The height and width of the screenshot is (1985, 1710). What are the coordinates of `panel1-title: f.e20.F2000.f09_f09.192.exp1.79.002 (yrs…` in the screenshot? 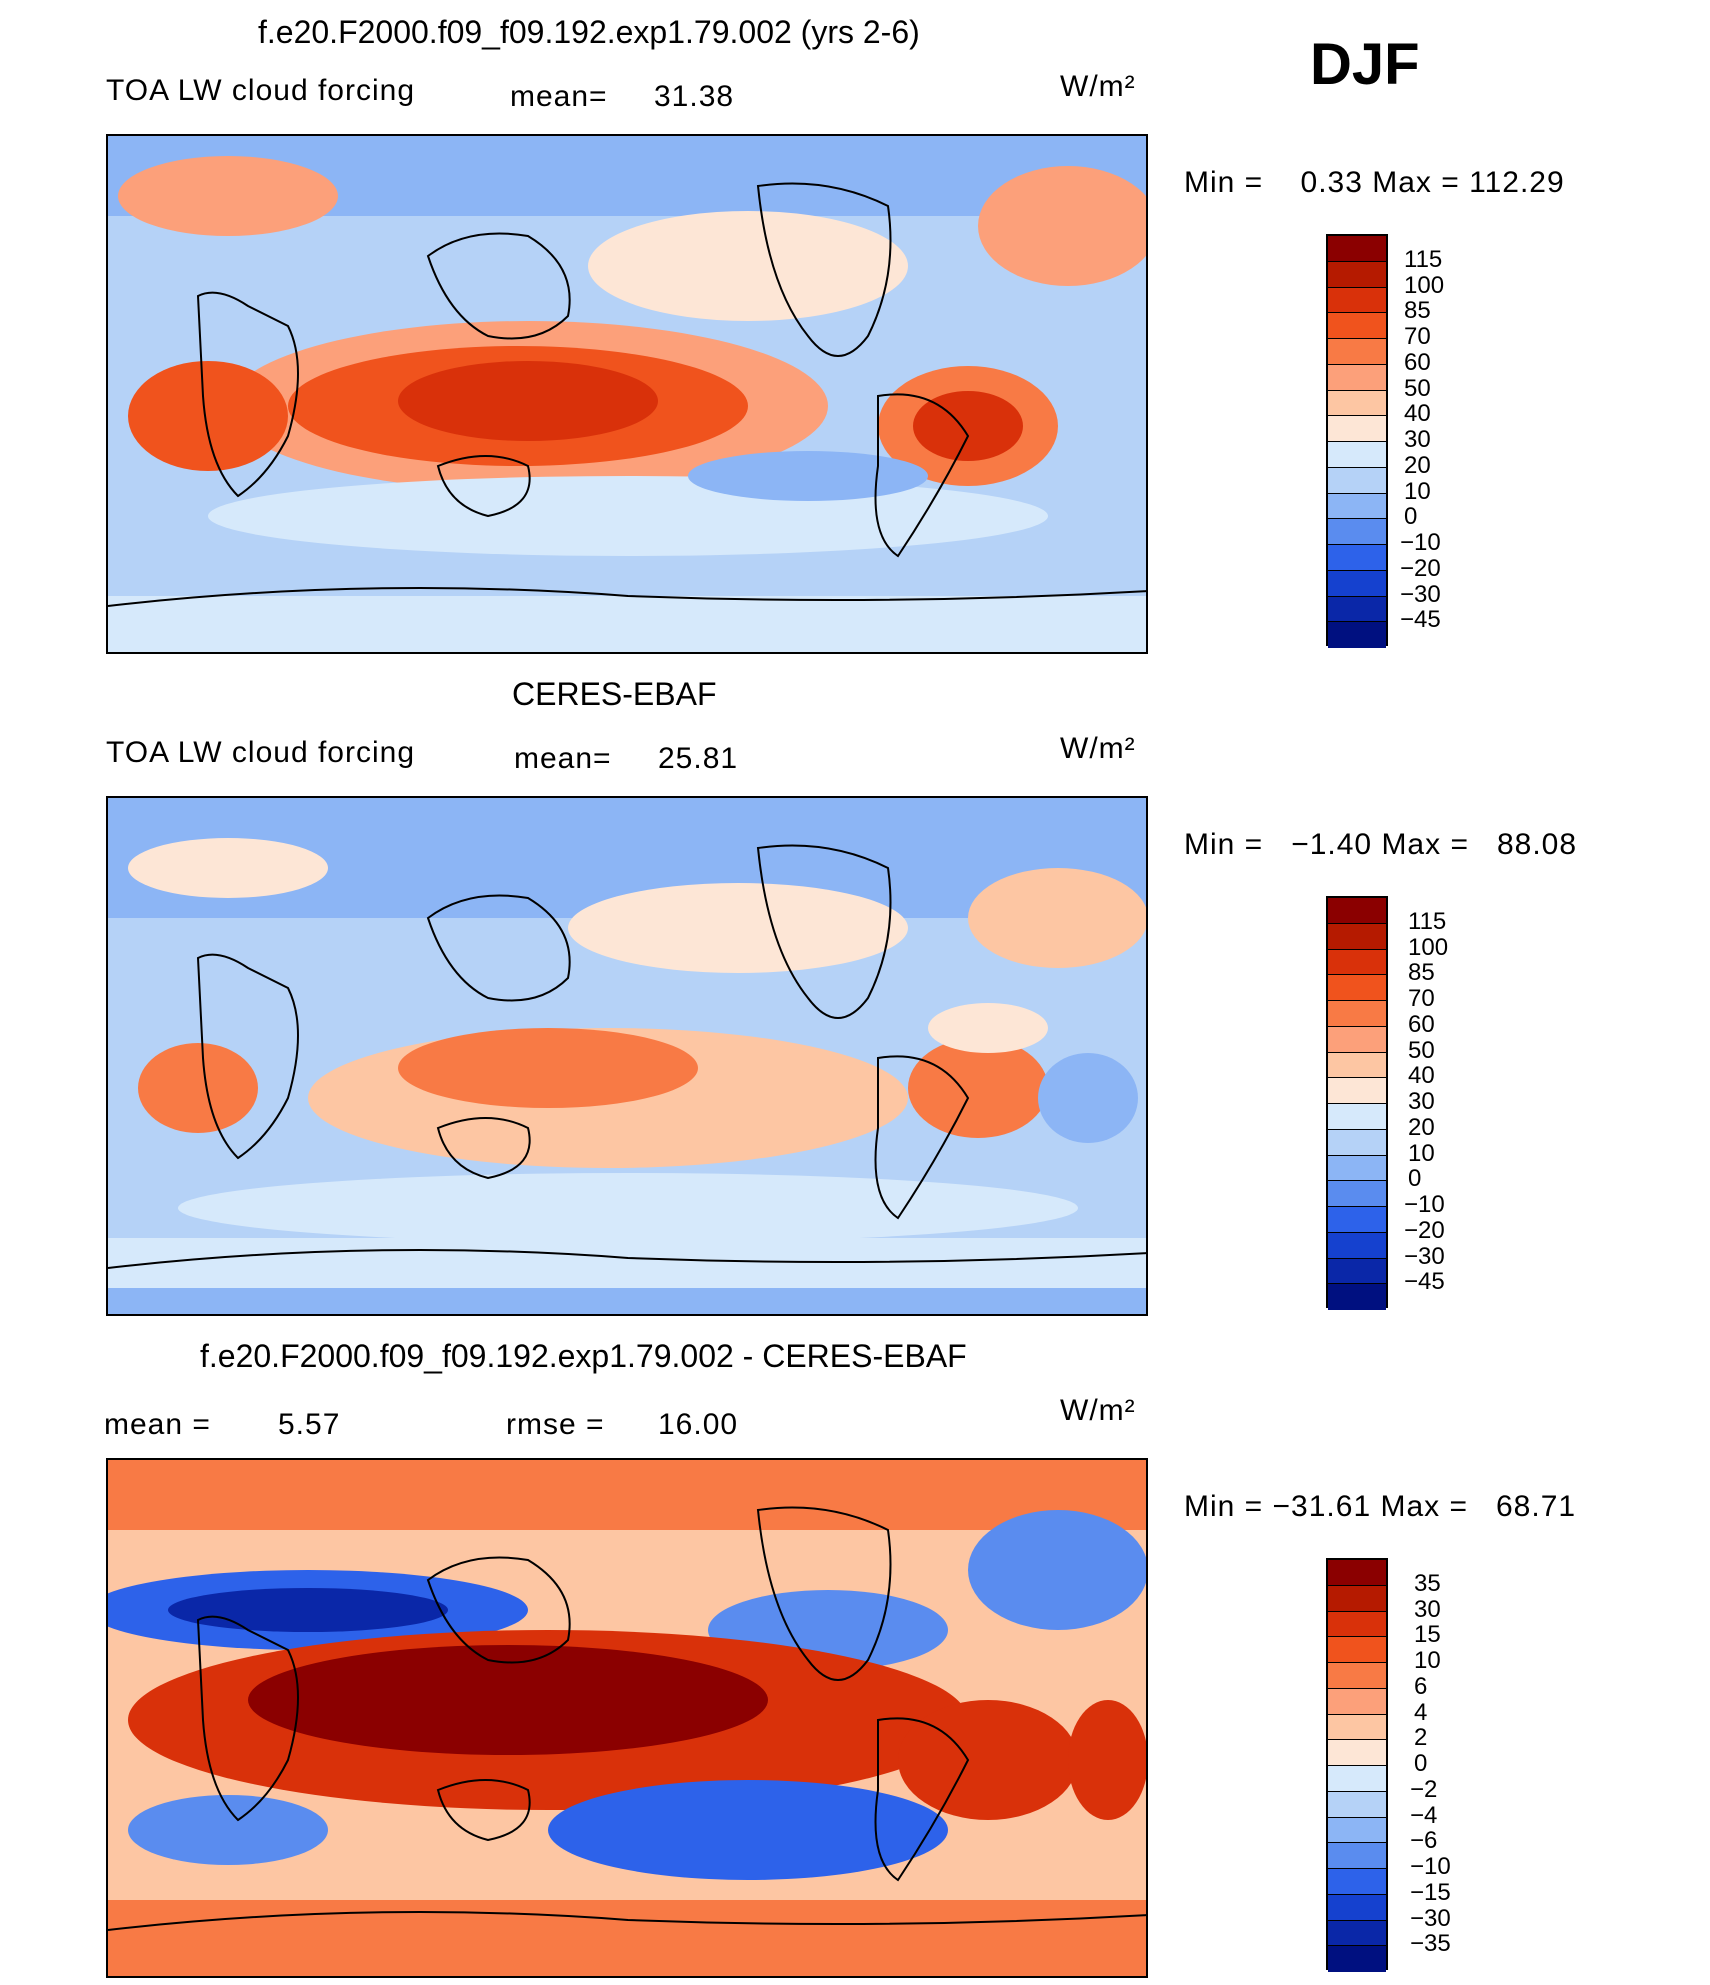 It's located at (589, 32).